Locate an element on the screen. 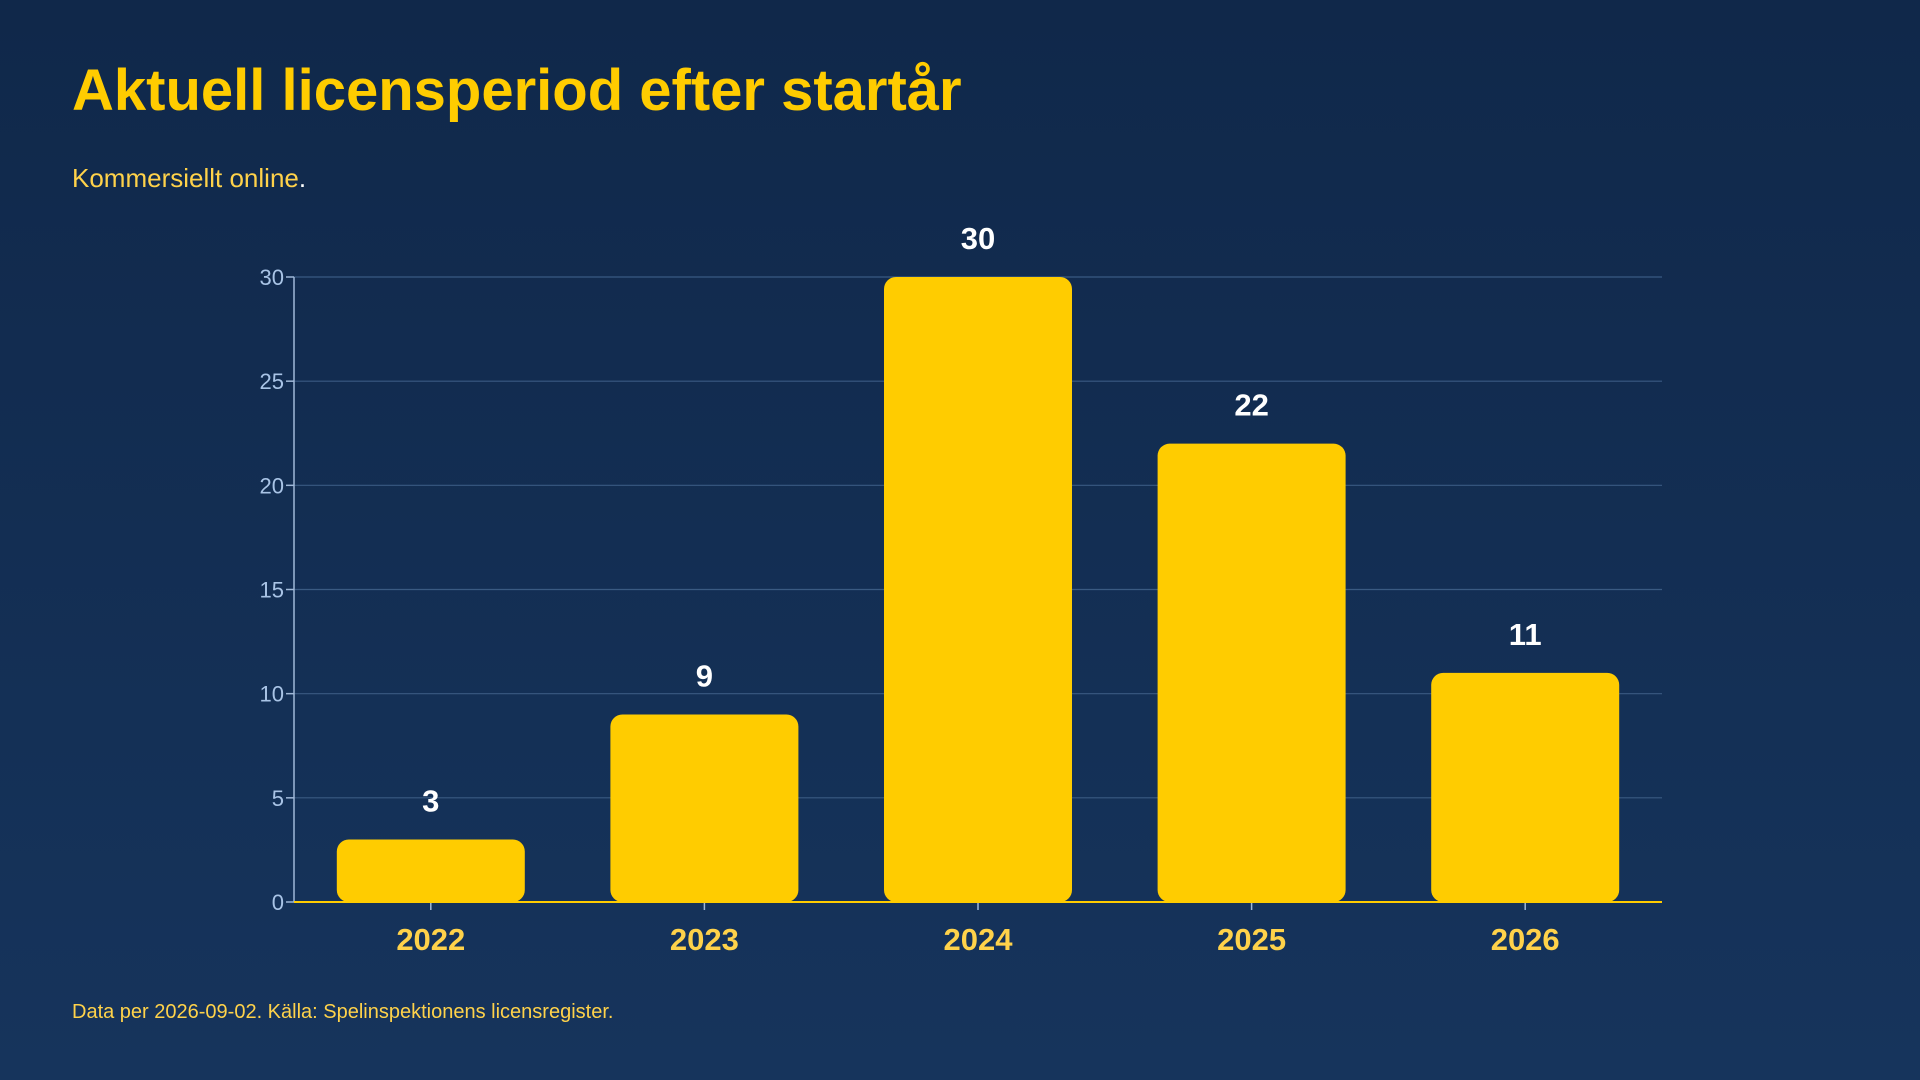  x-axis: 2022 2023 2024 2025 2026 is located at coordinates (978, 929).